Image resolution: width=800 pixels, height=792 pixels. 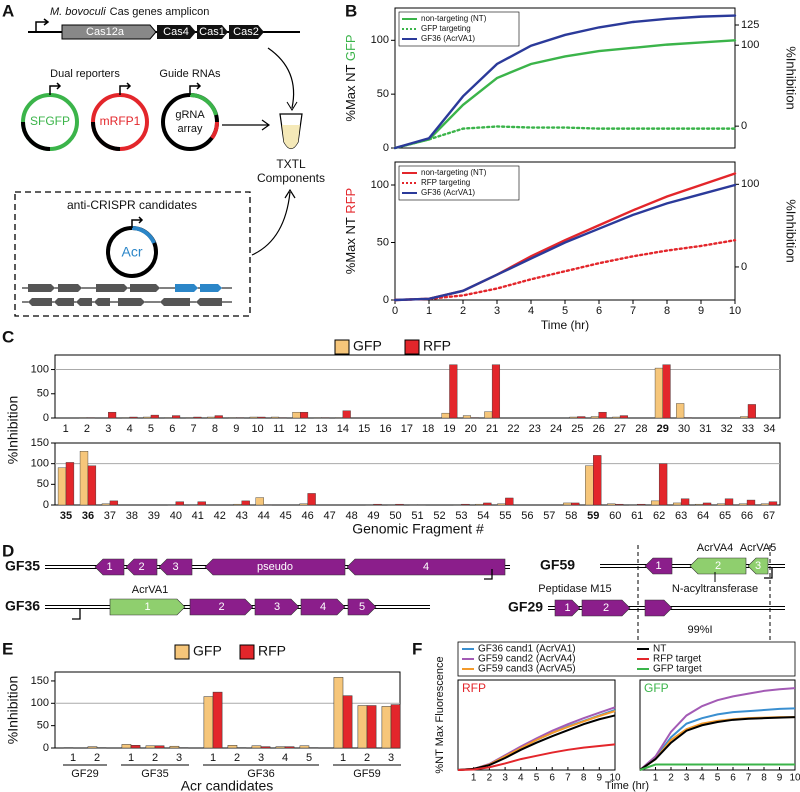 I want to click on x-tick-label: 60, so click(x=615, y=516).